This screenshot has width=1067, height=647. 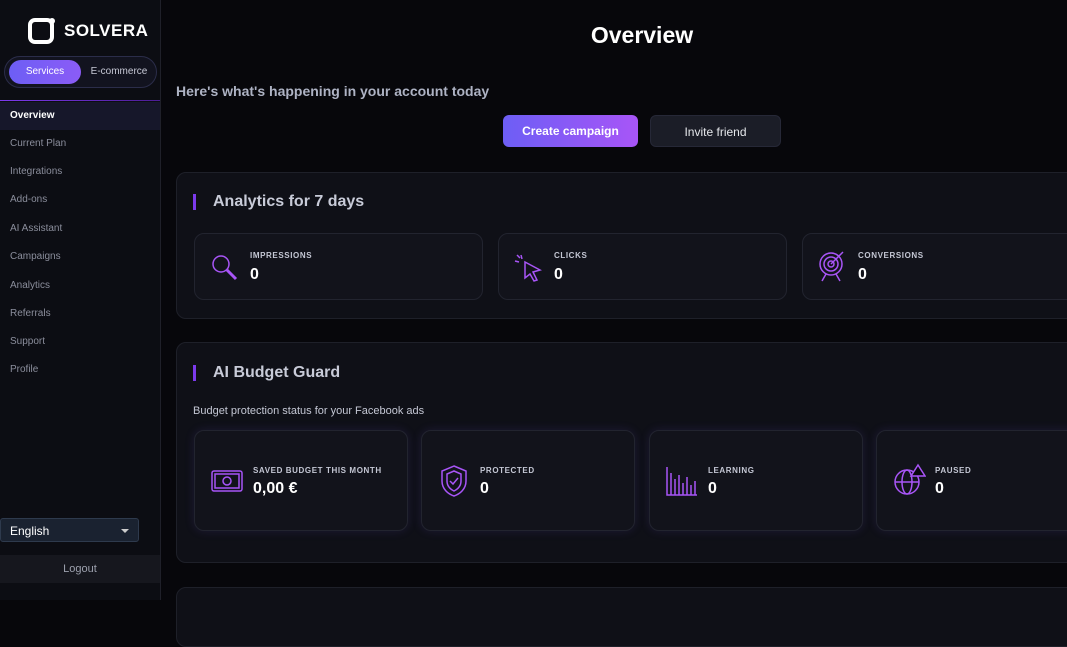 I want to click on panel-title: AI Budget Guard, so click(x=266, y=373).